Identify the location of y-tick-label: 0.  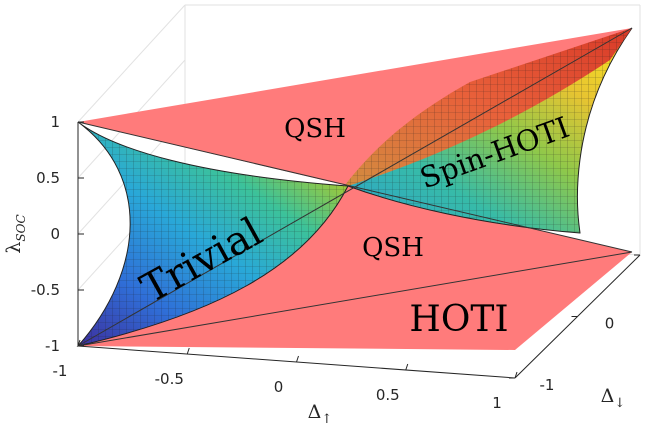
(610, 324).